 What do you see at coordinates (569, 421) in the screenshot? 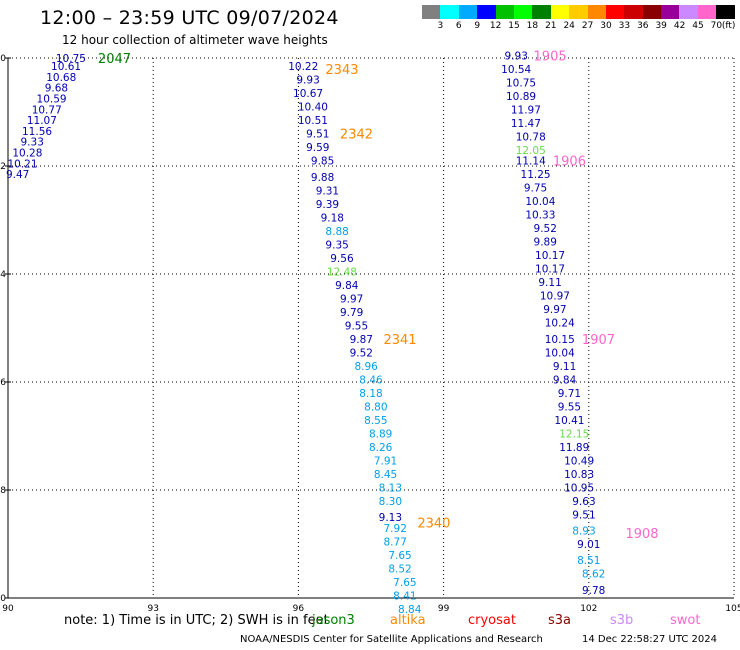
I see `data-label: 10.41` at bounding box center [569, 421].